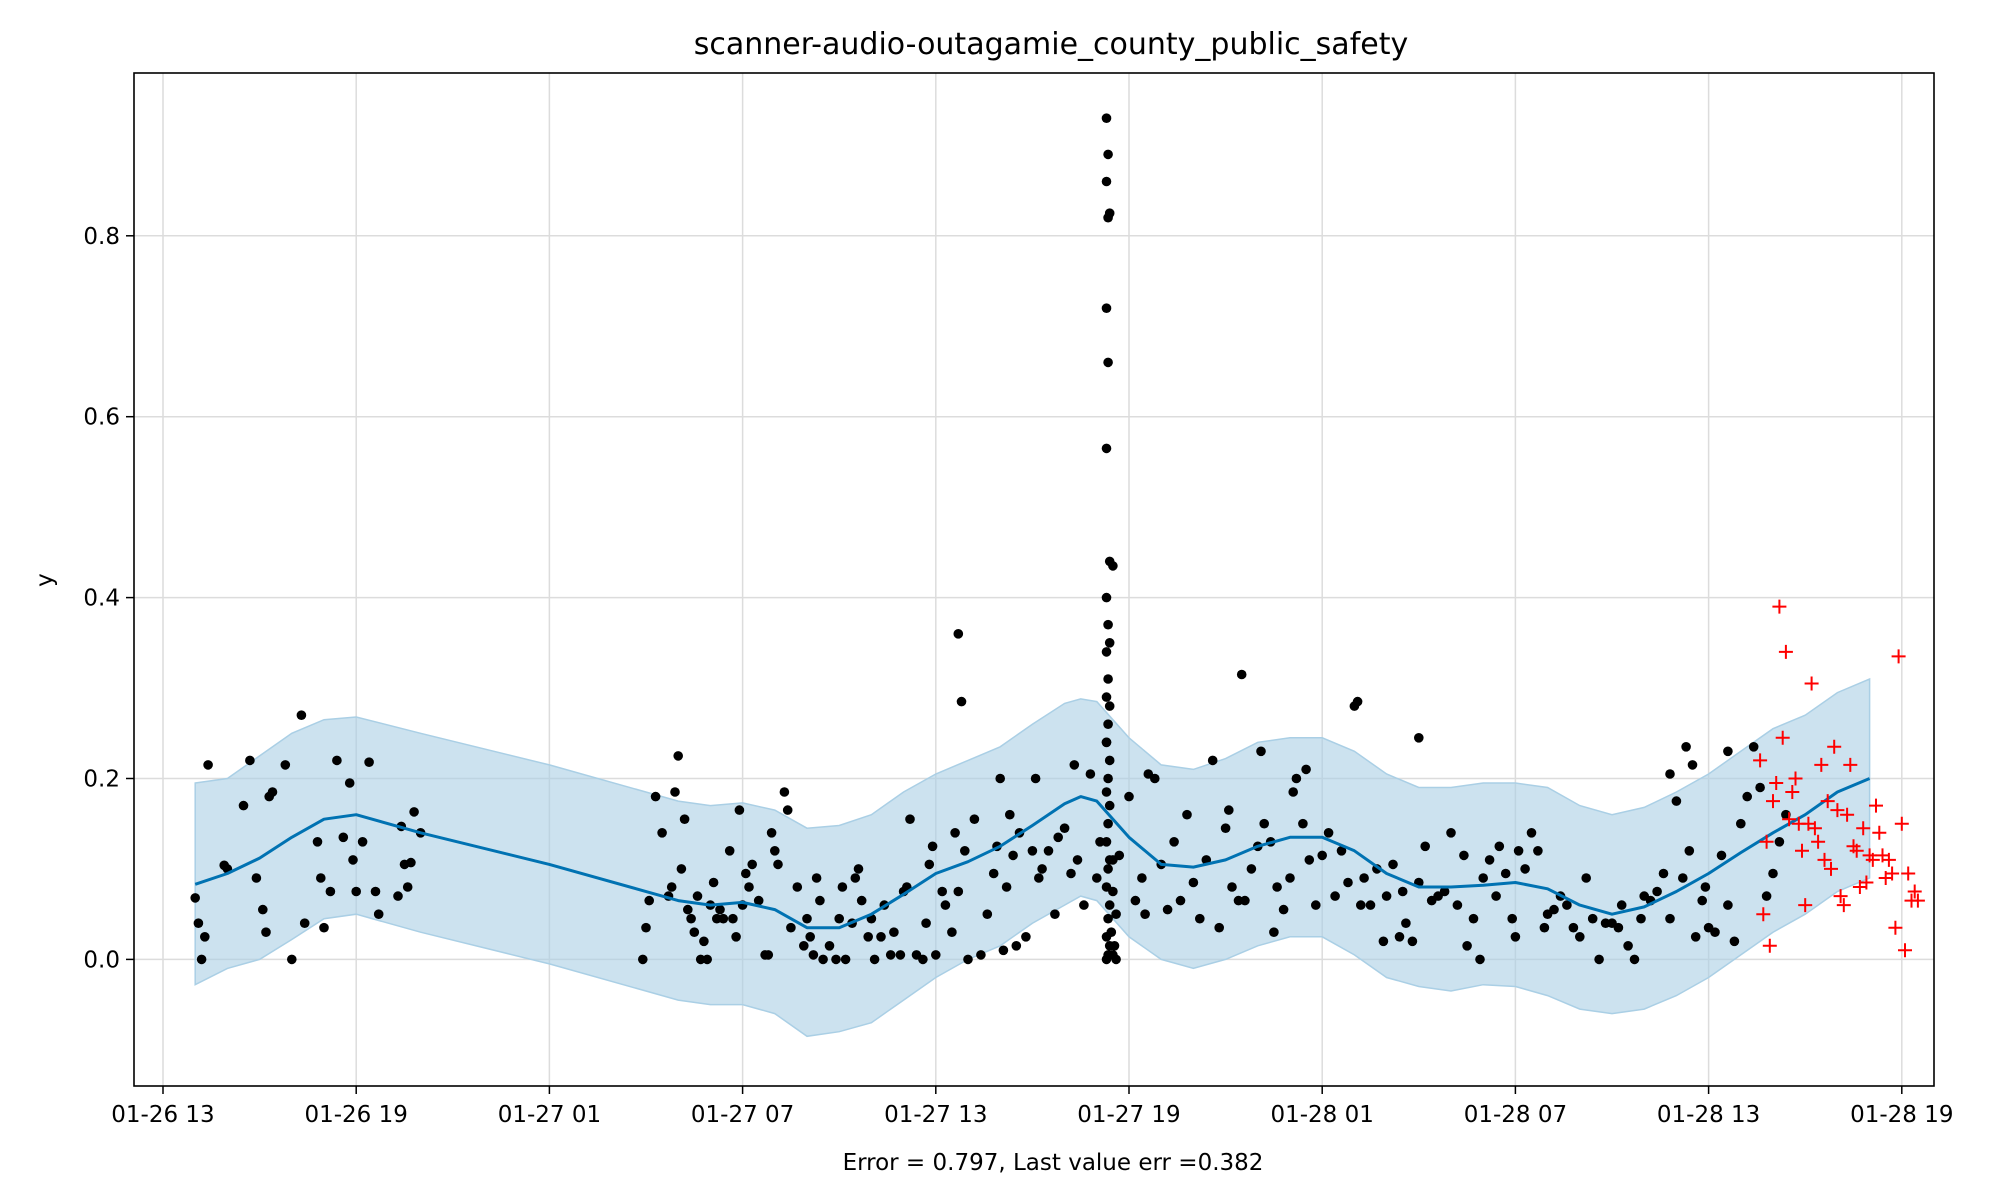 The width and height of the screenshot is (2000, 1200). What do you see at coordinates (101, 599) in the screenshot?
I see `y-tick-label: 0.4` at bounding box center [101, 599].